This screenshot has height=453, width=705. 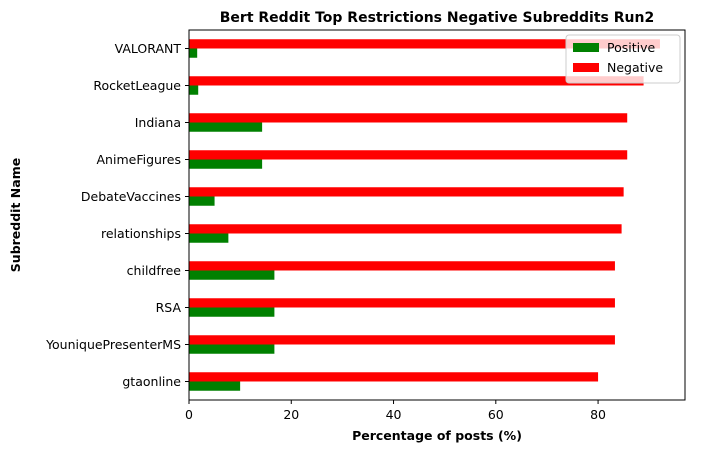 I want to click on x-tick-label: 40, so click(x=394, y=414).